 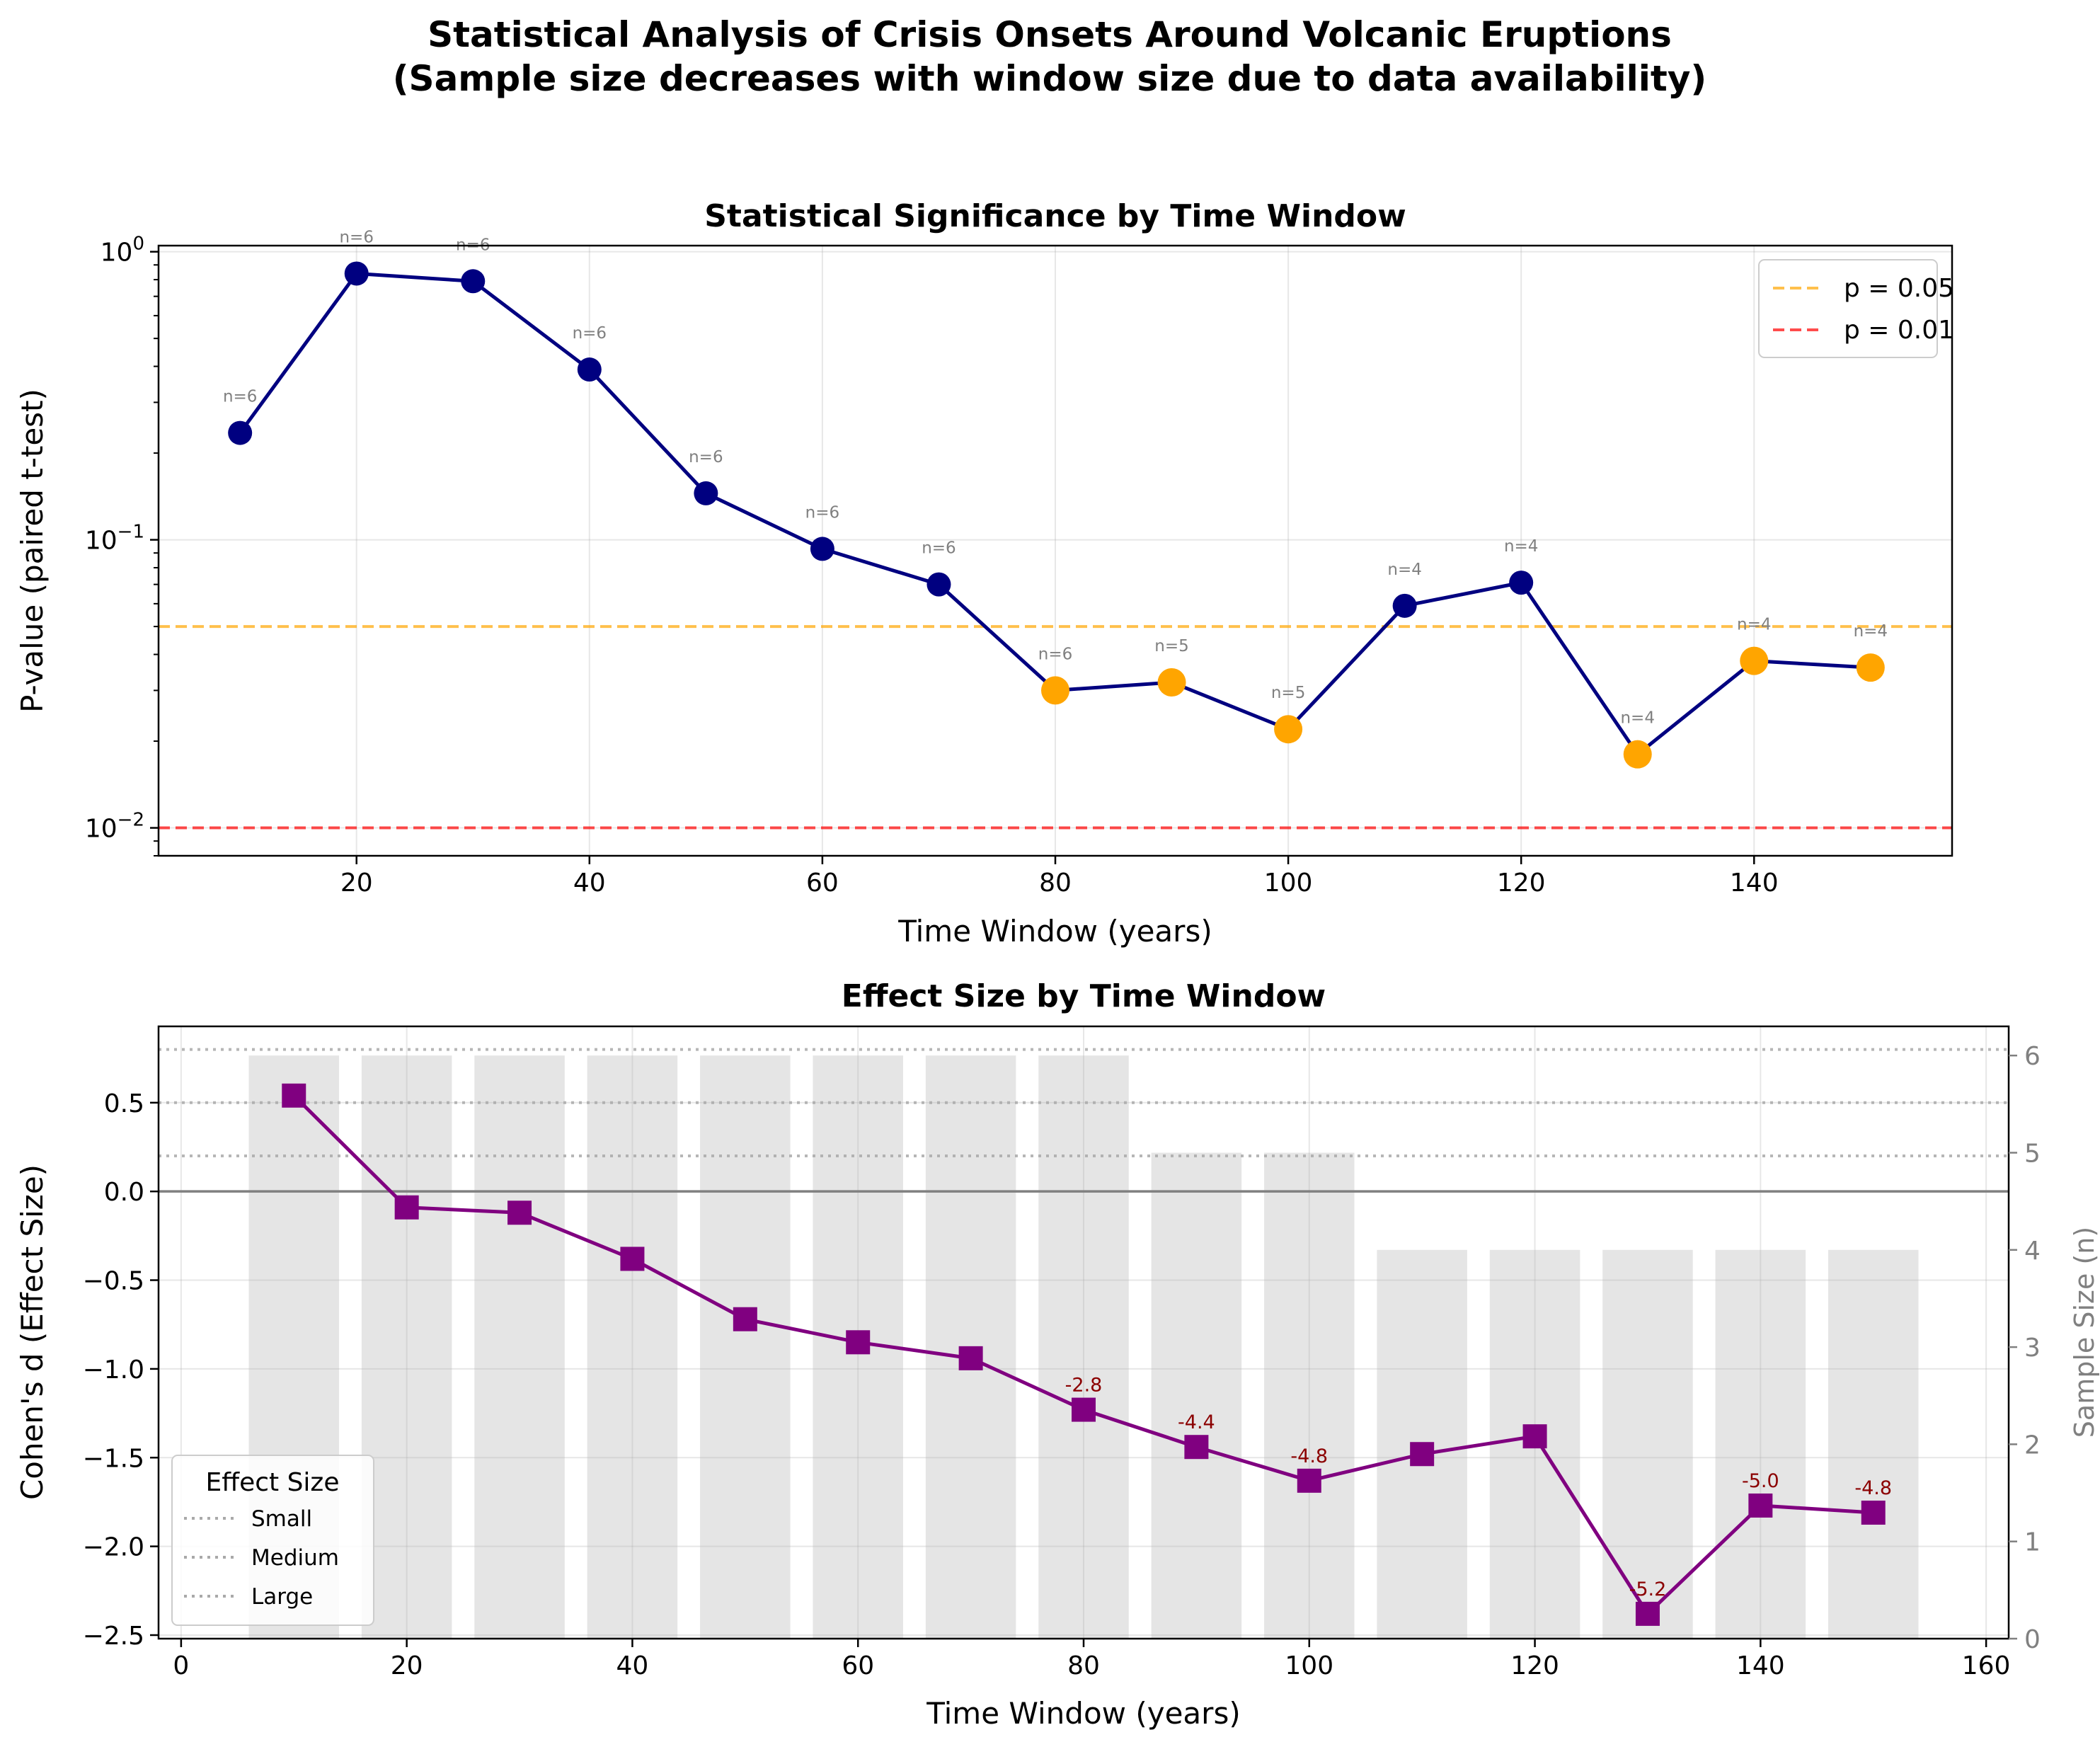 I want to click on p-value-y-ticks: 10⁰ 10⁻¹ 10⁻², so click(x=122, y=545).